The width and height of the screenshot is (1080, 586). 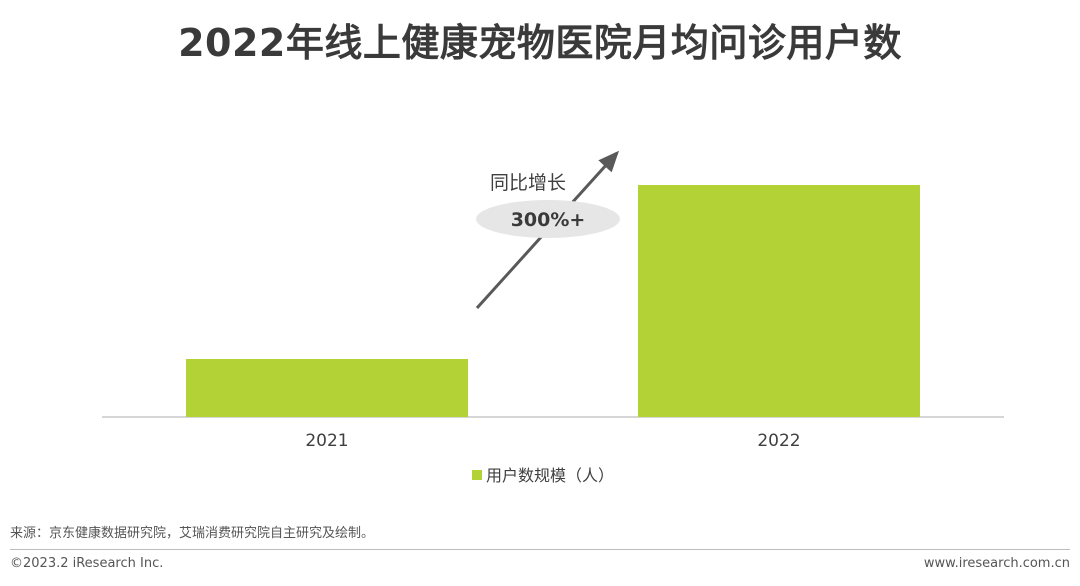 What do you see at coordinates (996, 563) in the screenshot?
I see `website-link: www.iresearch.com.cn` at bounding box center [996, 563].